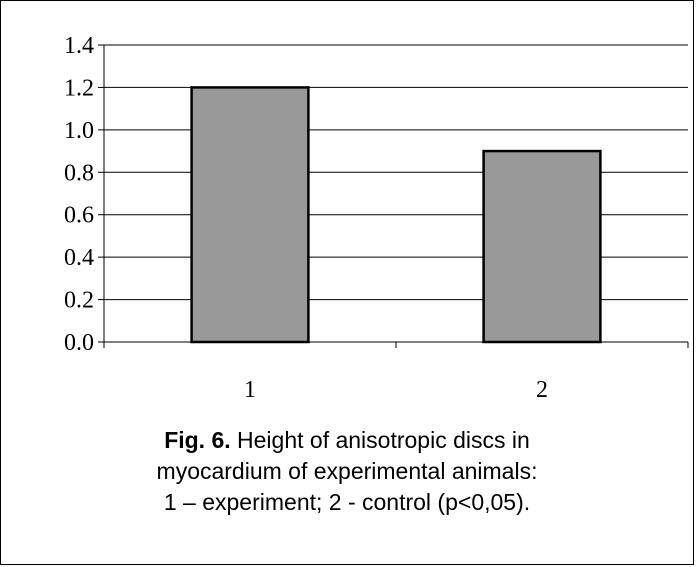 This screenshot has width=697, height=567. What do you see at coordinates (347, 502) in the screenshot?
I see `caption-line-3: 1 – experiment; 2 - control (p<0,05).` at bounding box center [347, 502].